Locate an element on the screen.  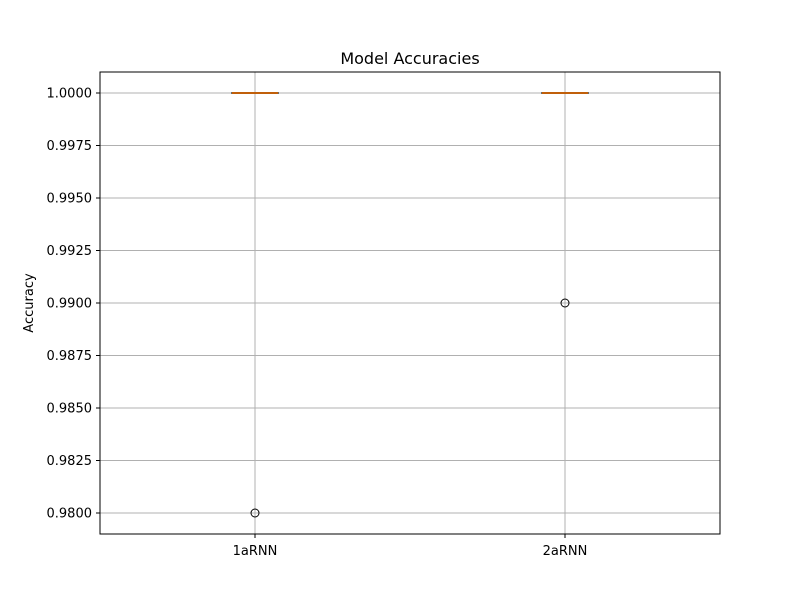
y-tick-label: 0.9975 is located at coordinates (70, 146).